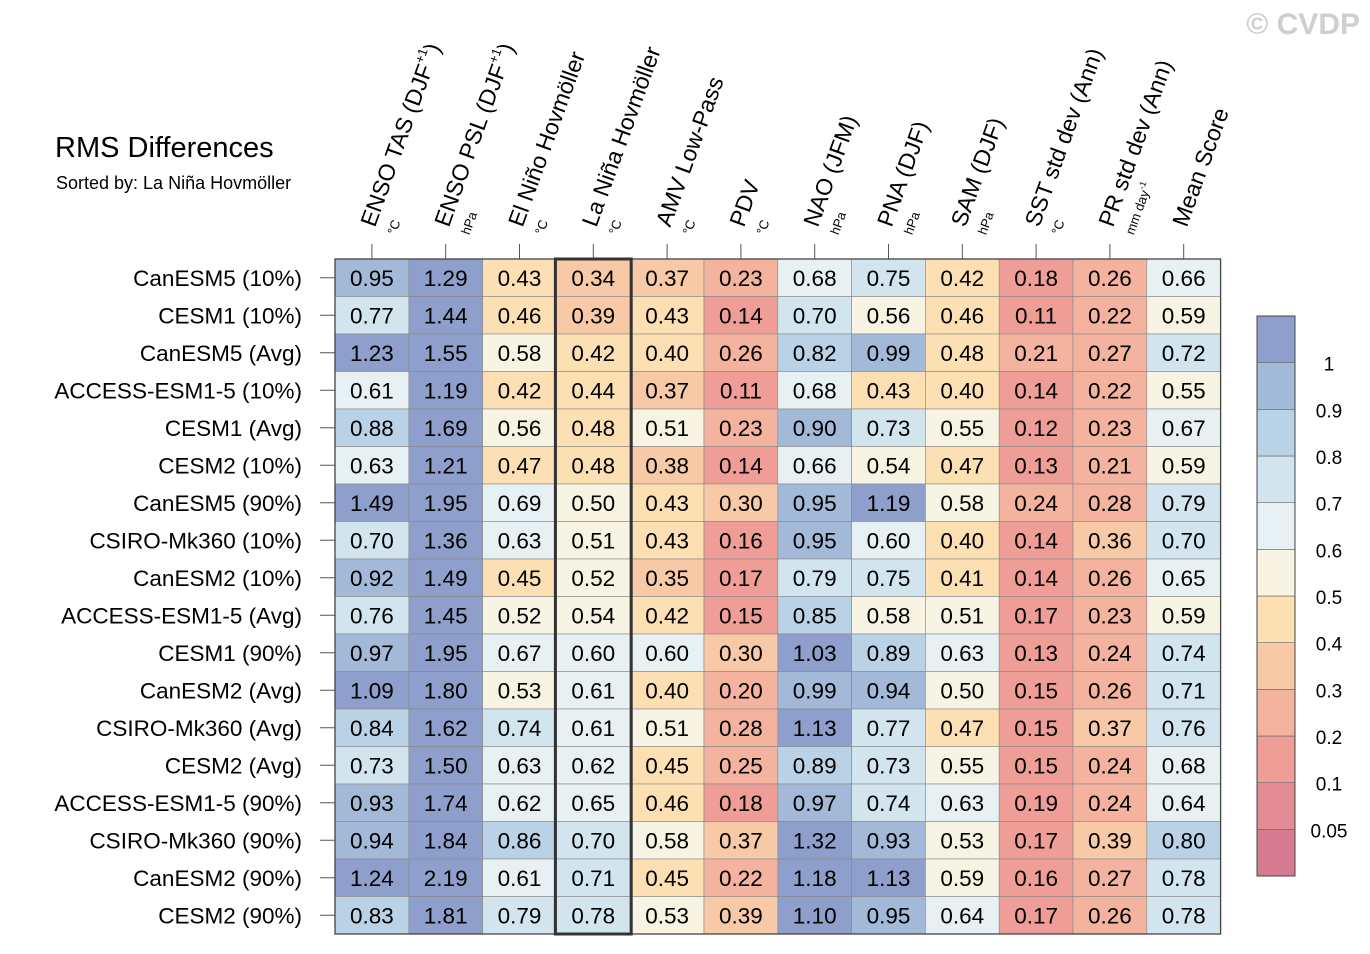 Image resolution: width=1370 pixels, height=954 pixels. I want to click on column-label: SAM (DJF), so click(977, 172).